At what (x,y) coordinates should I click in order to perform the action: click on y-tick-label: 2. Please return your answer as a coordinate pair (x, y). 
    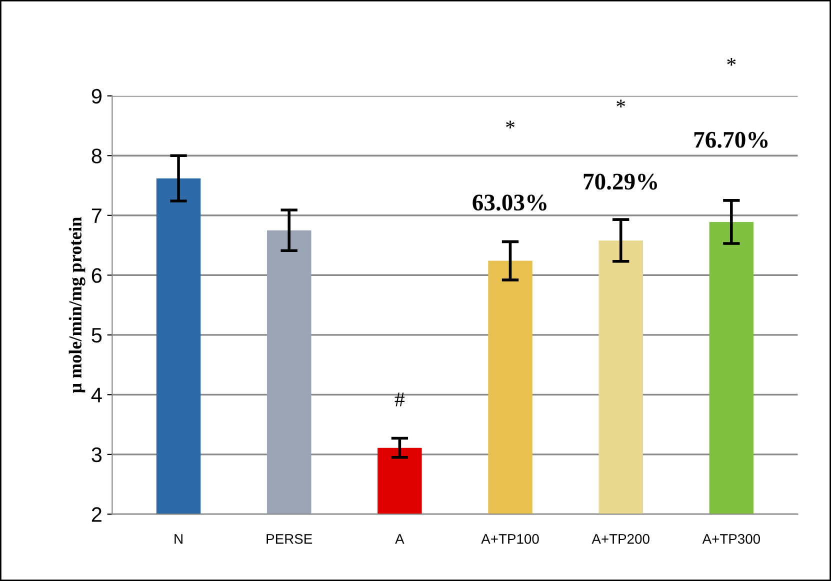
    Looking at the image, I should click on (97, 514).